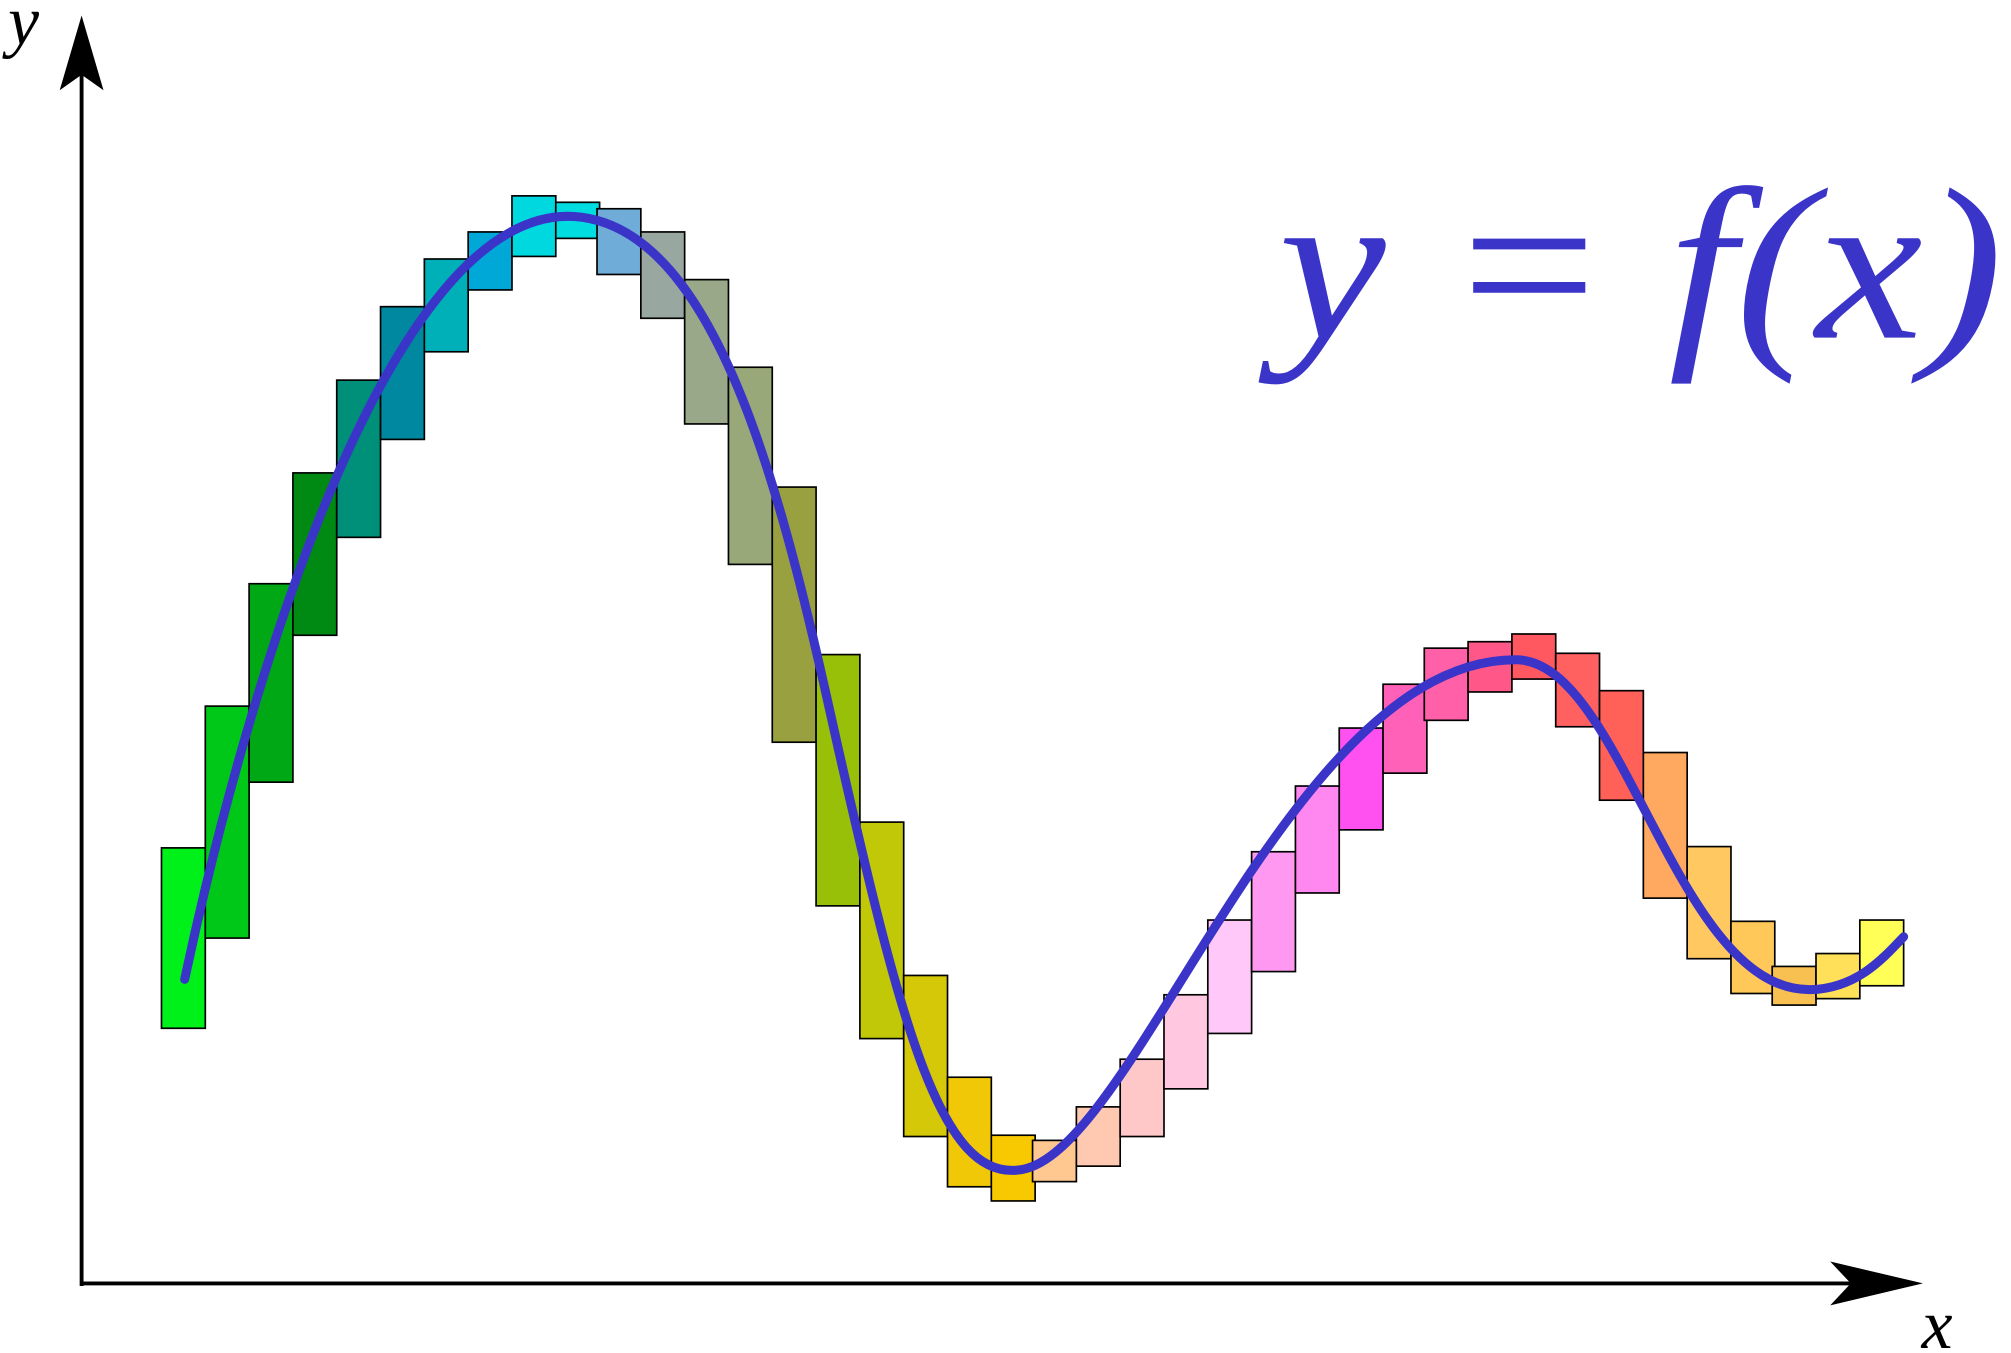  Describe the element at coordinates (1937, 1320) in the screenshot. I see `x-axis-label: x` at that location.